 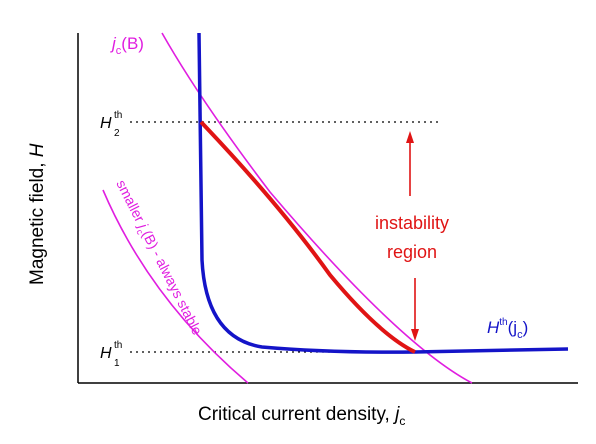 What do you see at coordinates (106, 123) in the screenshot?
I see `h2-label: H` at bounding box center [106, 123].